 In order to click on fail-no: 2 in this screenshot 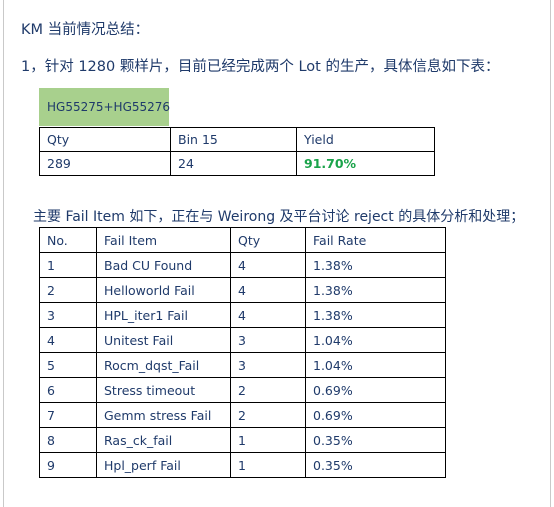, I will do `click(68, 290)`.